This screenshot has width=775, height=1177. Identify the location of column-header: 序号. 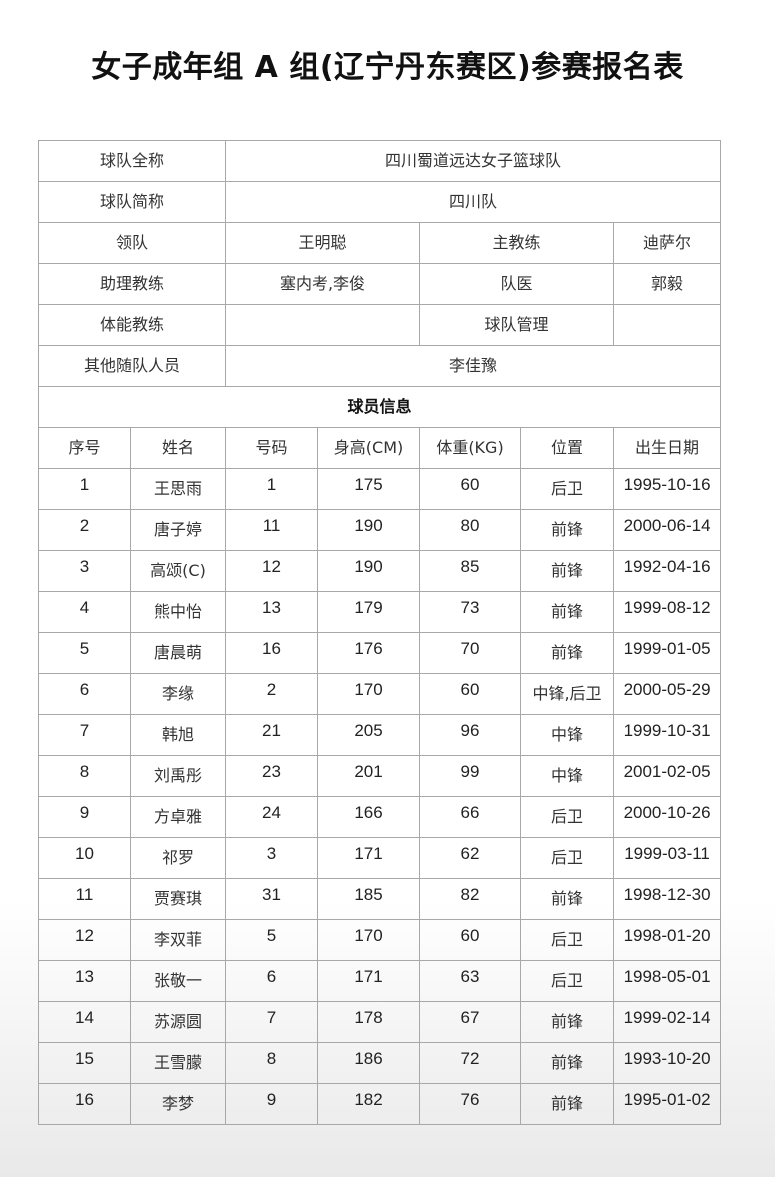
(84, 448).